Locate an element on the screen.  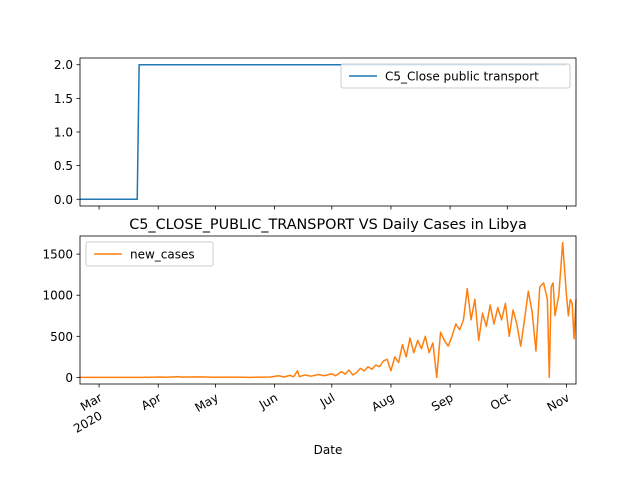
y-tick-label: 500 is located at coordinates (61, 337).